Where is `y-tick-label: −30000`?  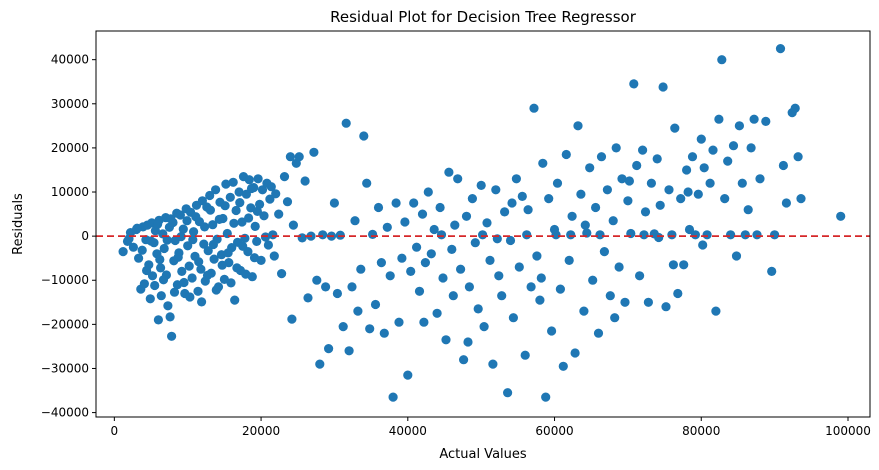
y-tick-label: −30000 is located at coordinates (65, 368).